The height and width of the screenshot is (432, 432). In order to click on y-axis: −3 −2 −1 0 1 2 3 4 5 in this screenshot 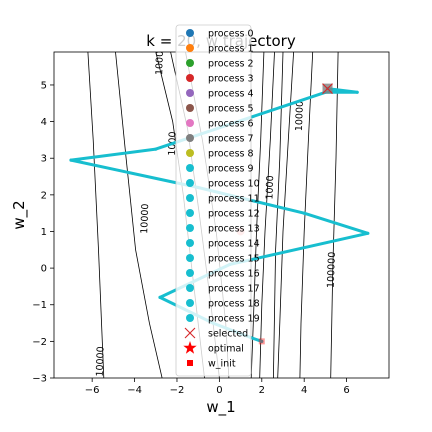, I will do `click(43, 232)`.